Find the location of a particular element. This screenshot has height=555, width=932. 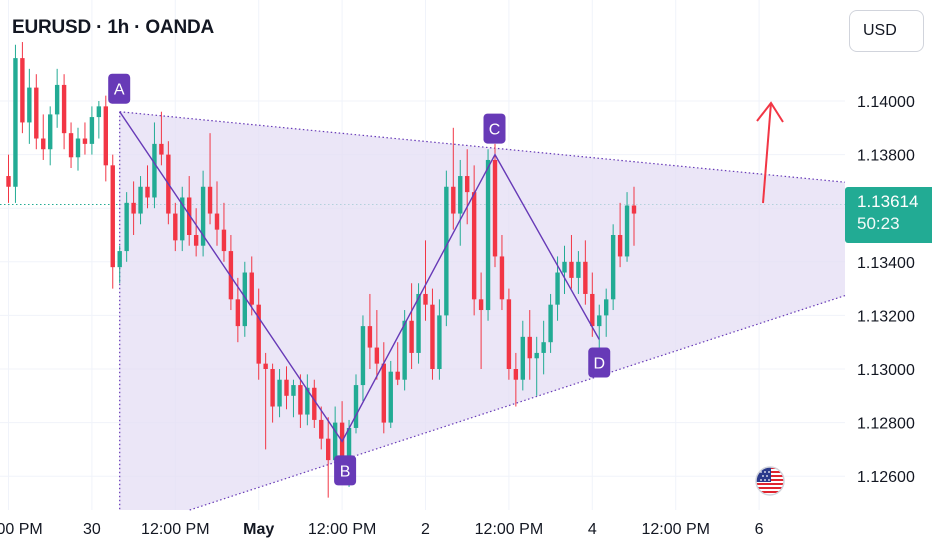

pattern-point-b: B is located at coordinates (345, 470).